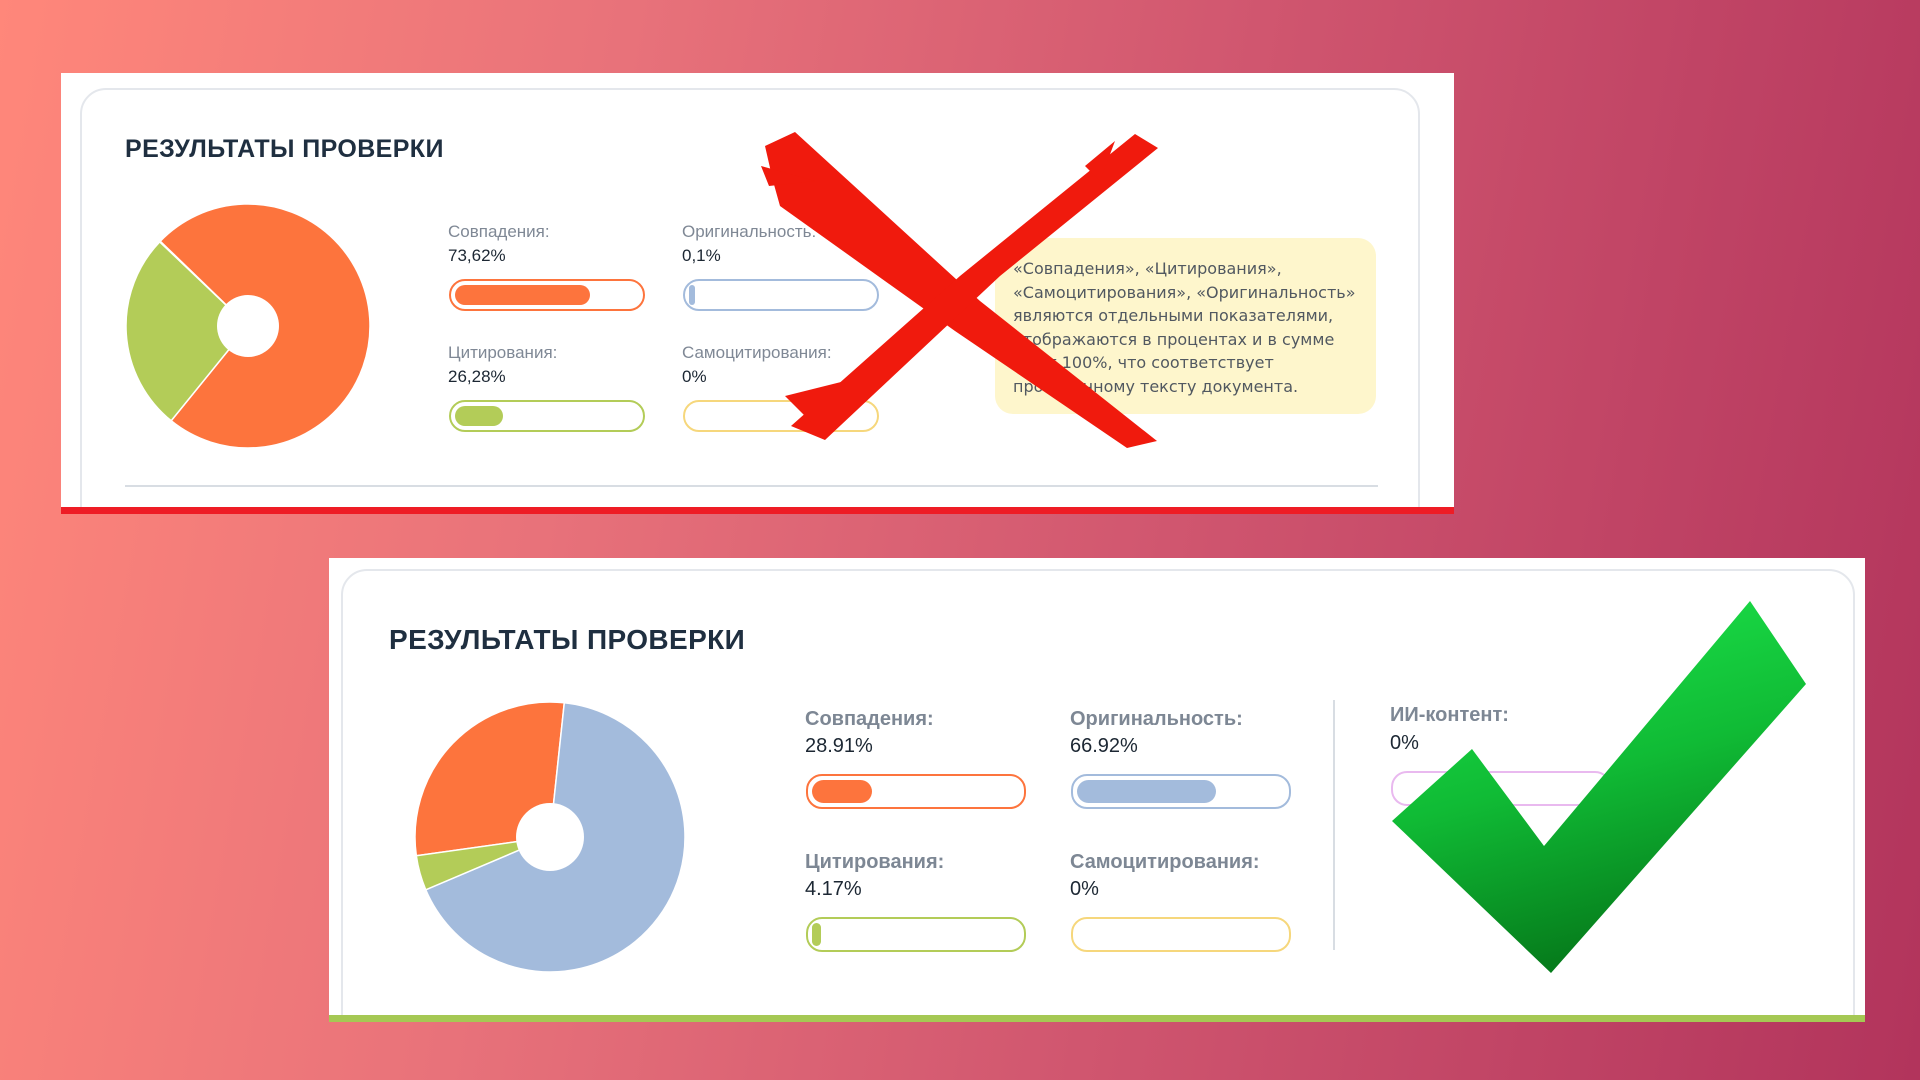  I want to click on info-note-line: дают 100%, что соответствует, so click(1143, 362).